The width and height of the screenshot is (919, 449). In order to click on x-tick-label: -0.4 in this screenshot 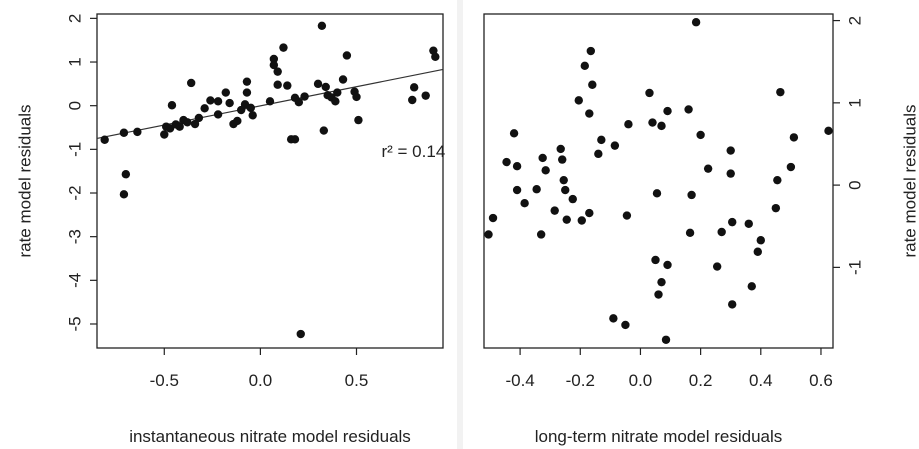, I will do `click(519, 380)`.